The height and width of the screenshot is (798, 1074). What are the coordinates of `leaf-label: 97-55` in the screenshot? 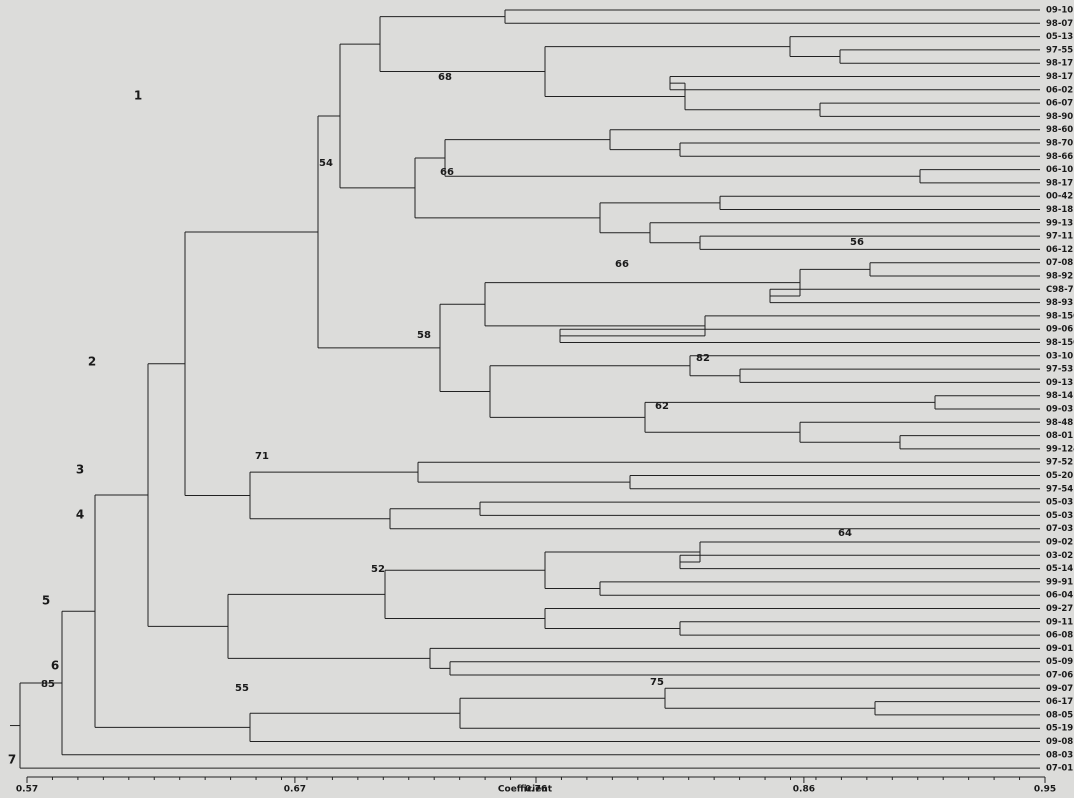 It's located at (1059, 50).